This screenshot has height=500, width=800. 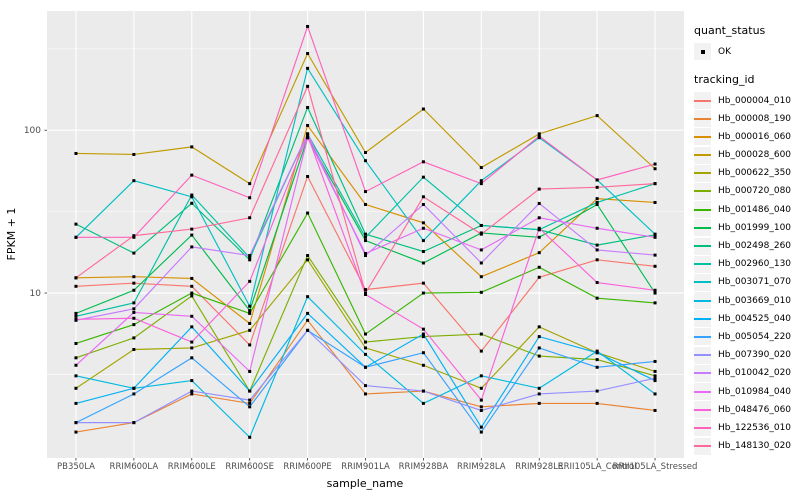 I want to click on legend-item-Hb_000008_190: Hb_000008_190, so click(x=747, y=119).